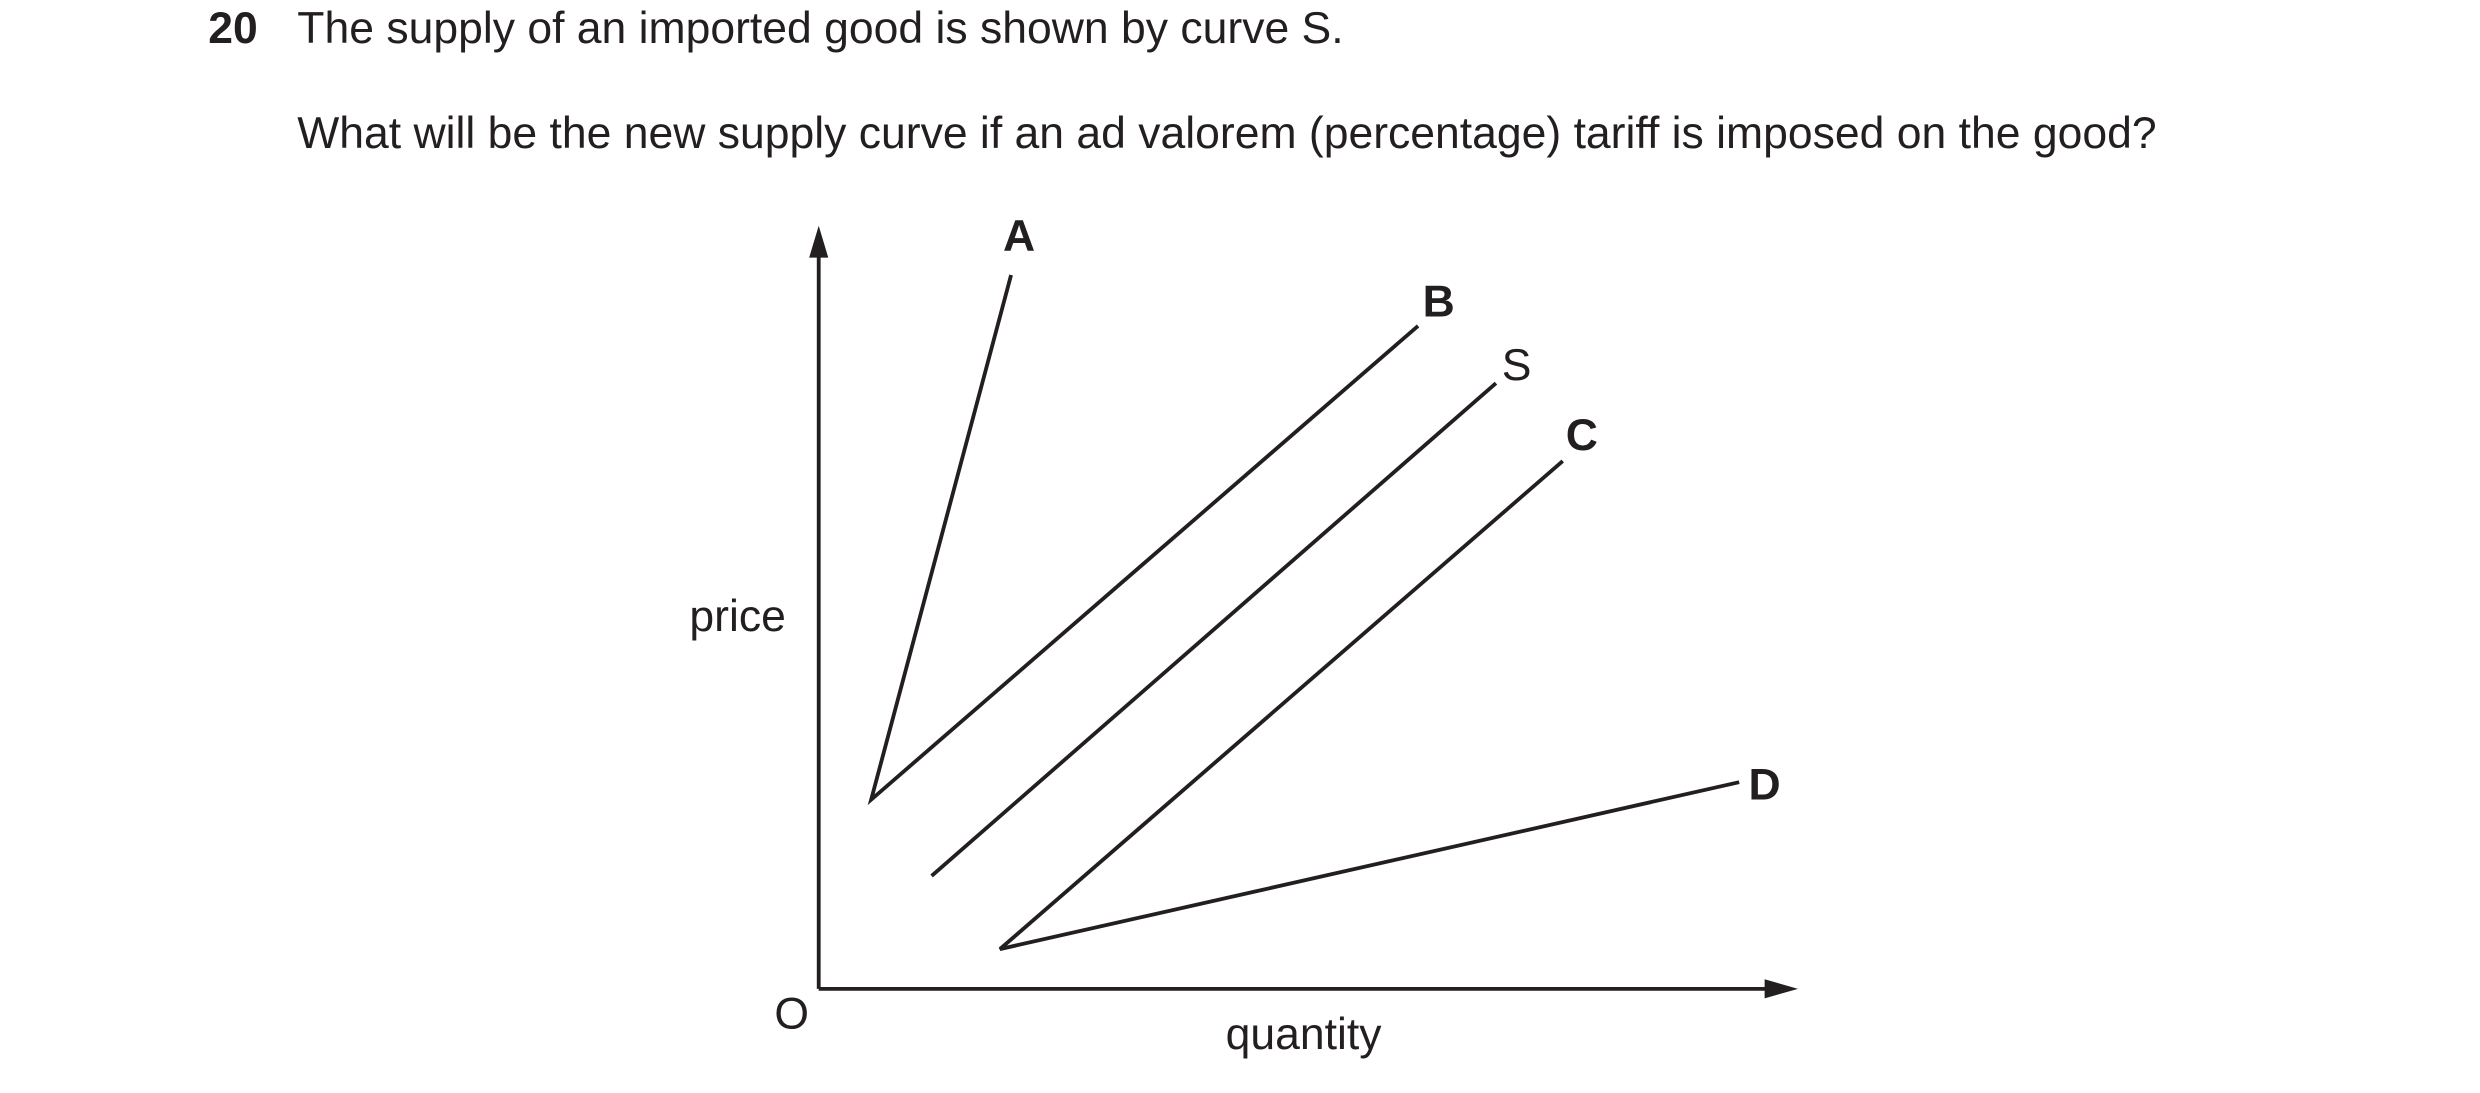  I want to click on curve-s, so click(1214, 629).